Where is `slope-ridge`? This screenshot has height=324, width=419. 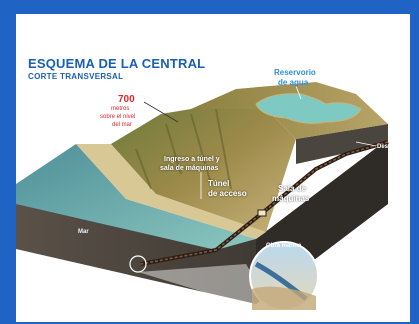
slope-ridge is located at coordinates (183, 149).